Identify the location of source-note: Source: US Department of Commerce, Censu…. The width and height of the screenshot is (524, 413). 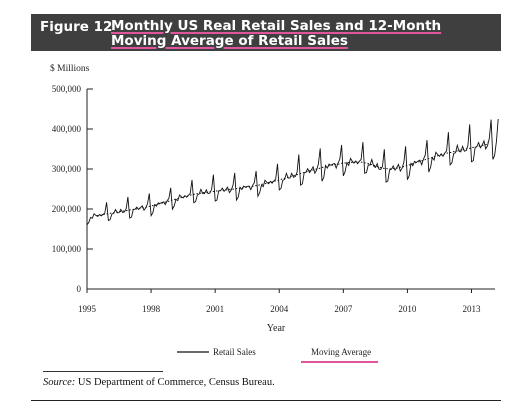
(159, 382).